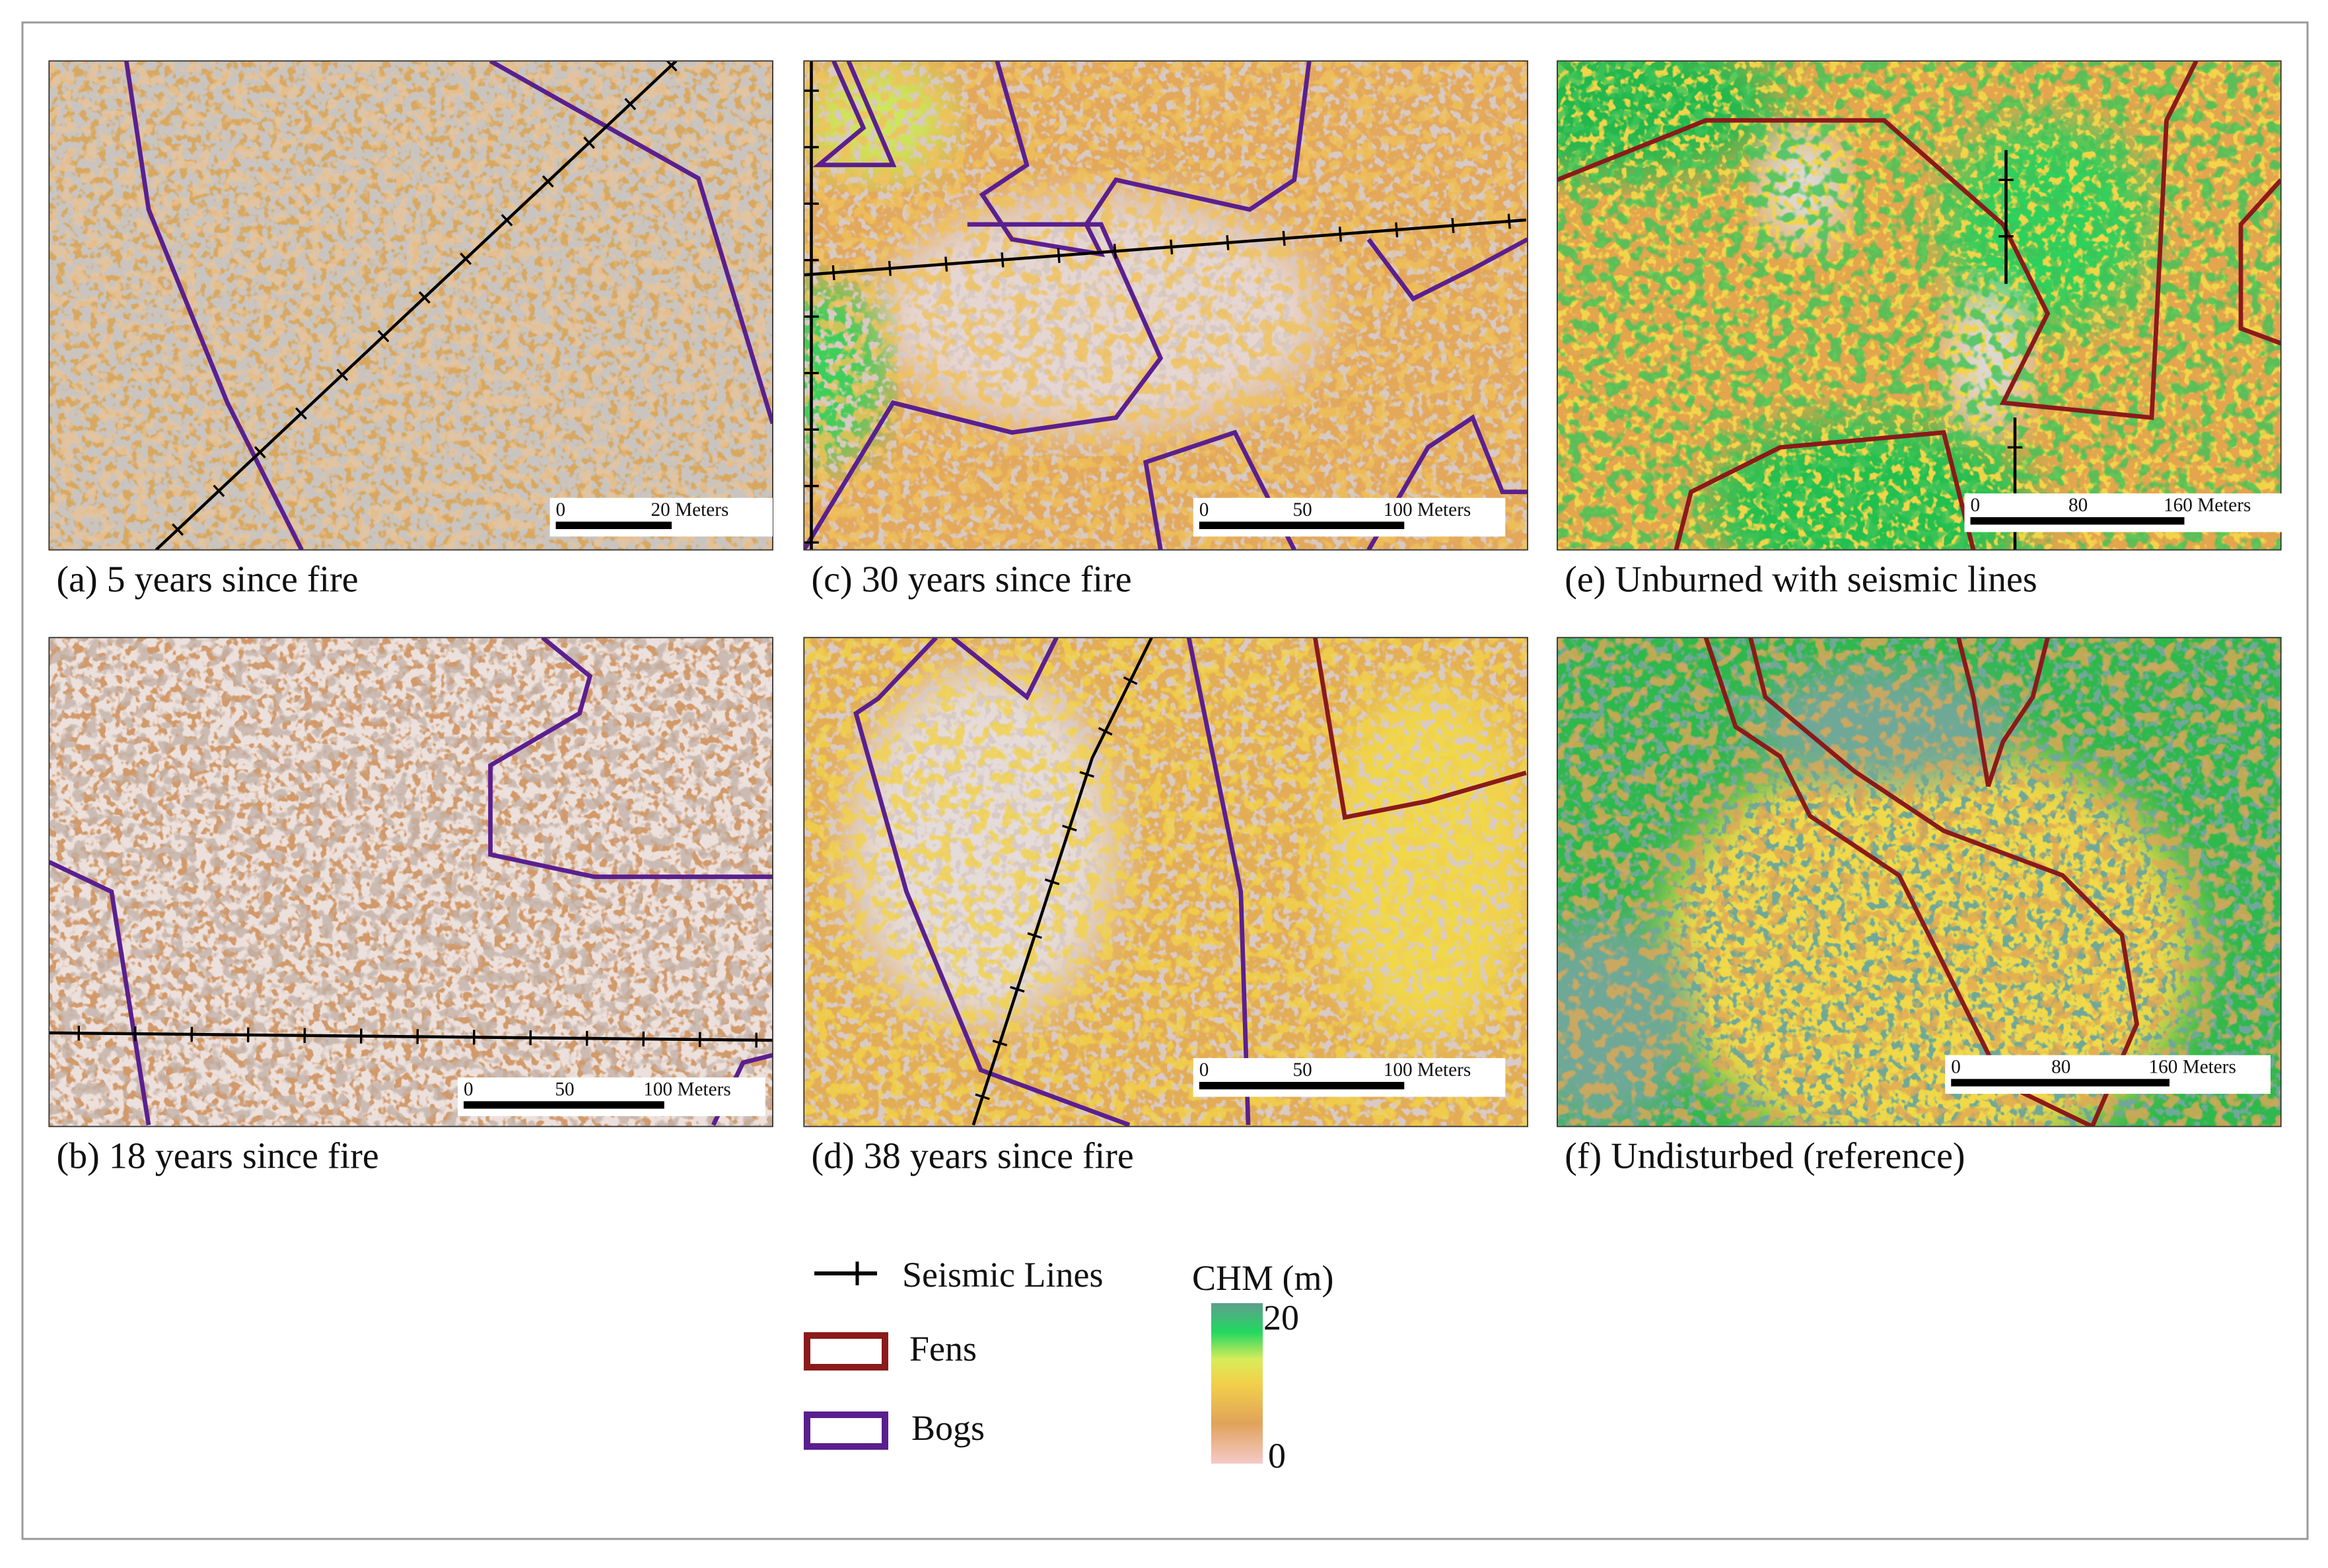 The image size is (2328, 1568). What do you see at coordinates (1801, 579) in the screenshot?
I see `panel-caption: (e) Unburned with seismic lines` at bounding box center [1801, 579].